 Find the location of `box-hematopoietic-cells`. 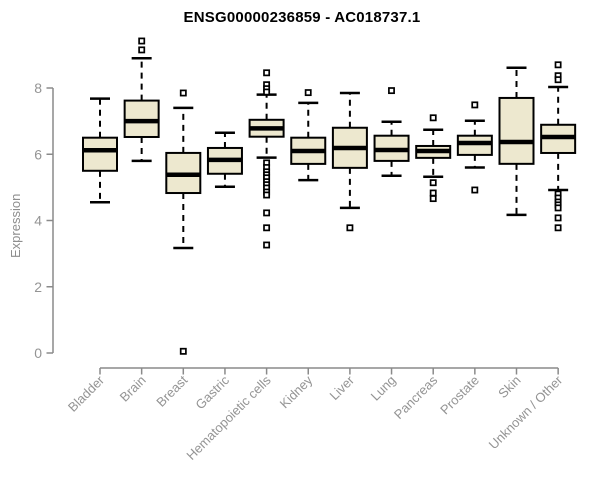

box-hematopoietic-cells is located at coordinates (266, 159).